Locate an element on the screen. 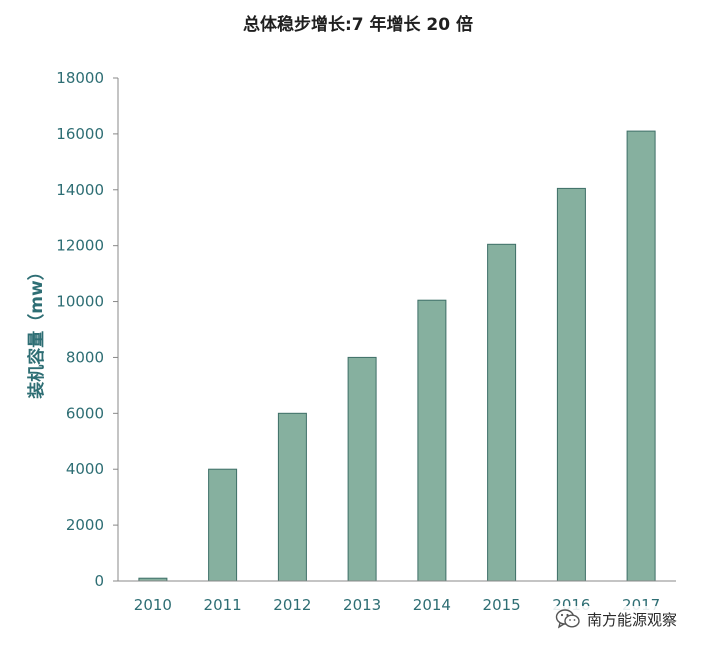  y-tick-label: 4000 is located at coordinates (85, 469).